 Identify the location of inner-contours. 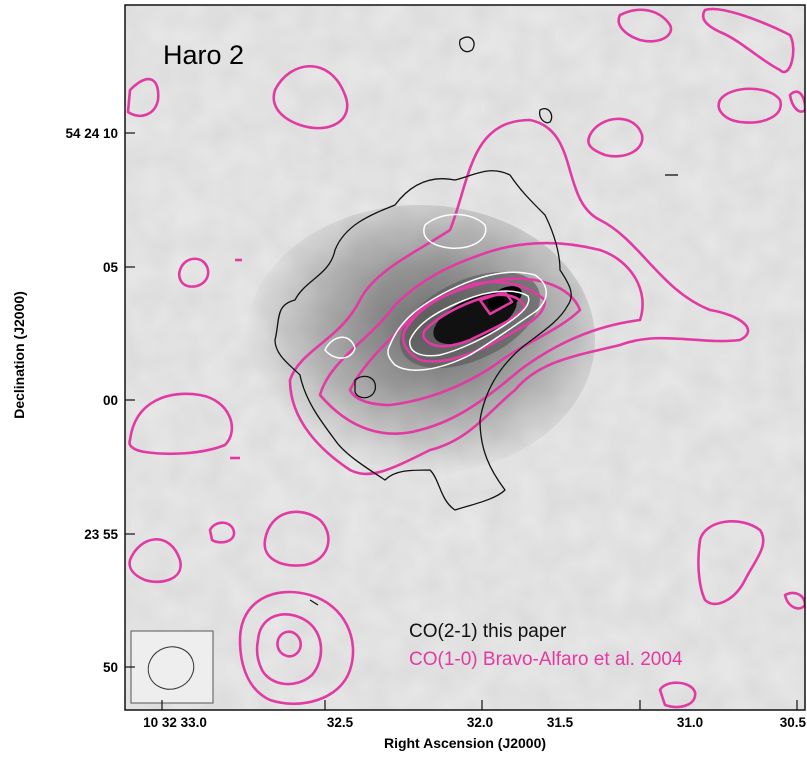
(435, 292).